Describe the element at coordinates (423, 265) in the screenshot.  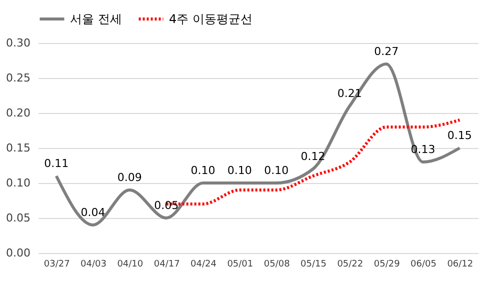
I see `x-tick-label: 06/05` at that location.